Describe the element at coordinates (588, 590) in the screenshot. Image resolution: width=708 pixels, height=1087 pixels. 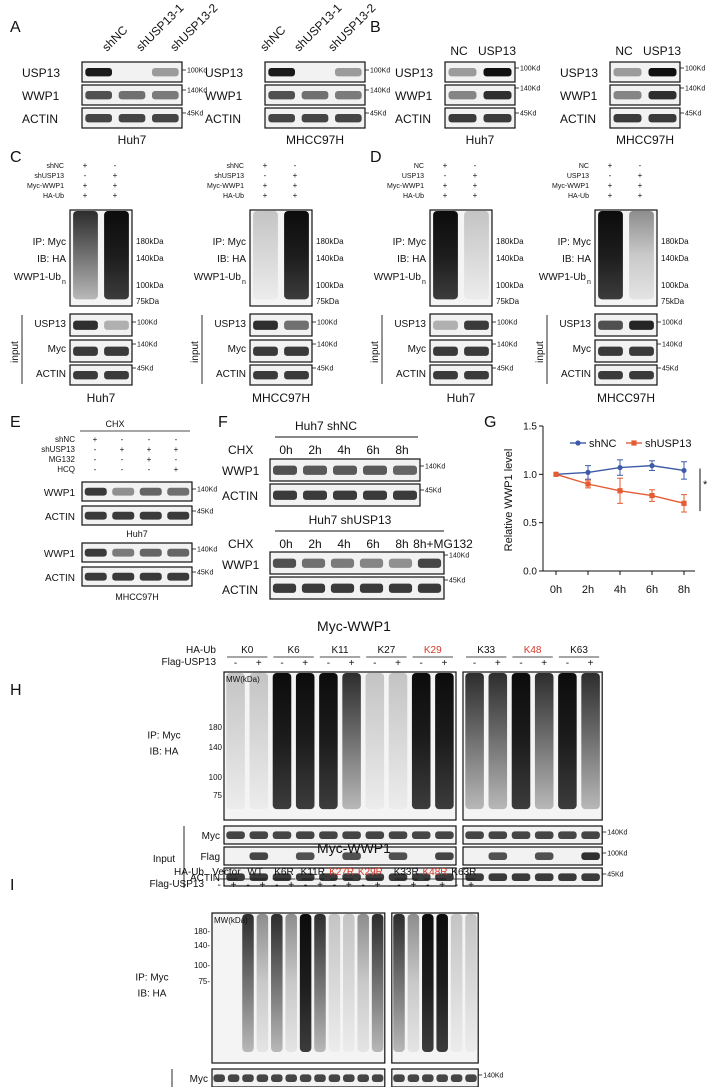
I see `x-tick-label: 2h` at that location.